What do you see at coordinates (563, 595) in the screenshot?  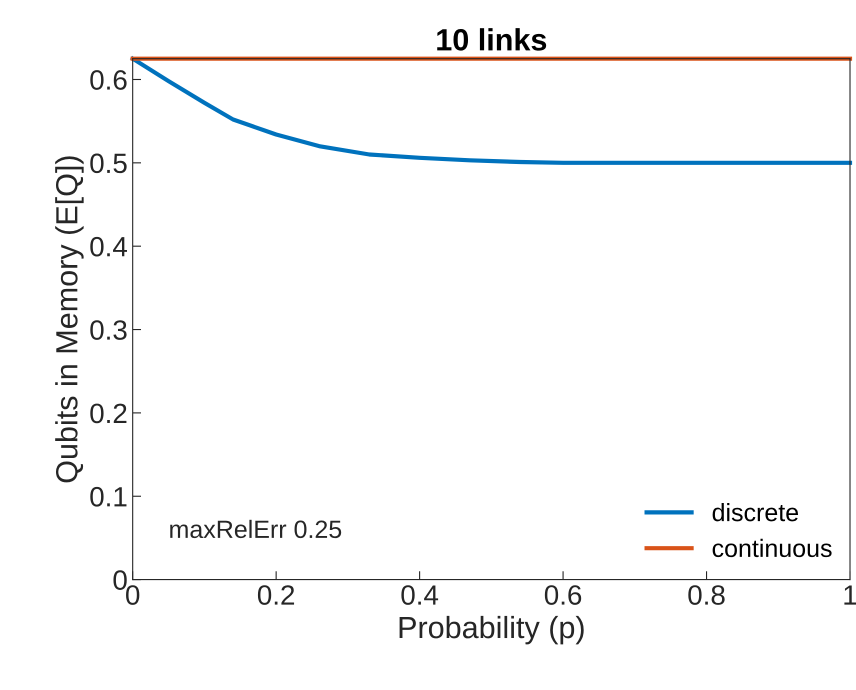 I see `x-tick-label: 0.6` at bounding box center [563, 595].